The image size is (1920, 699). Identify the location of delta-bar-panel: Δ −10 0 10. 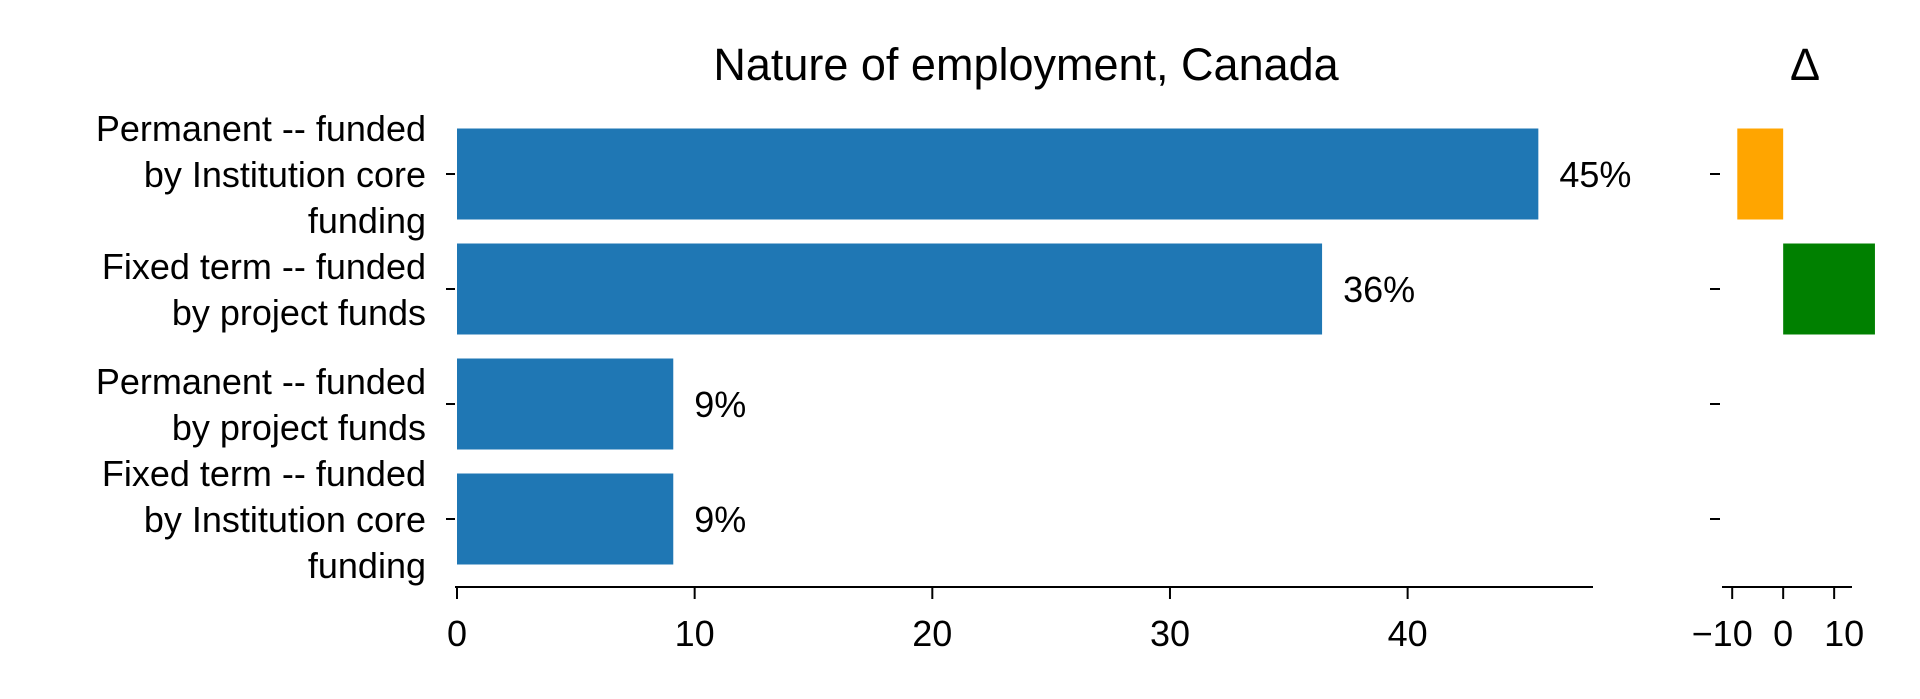
(1783, 346).